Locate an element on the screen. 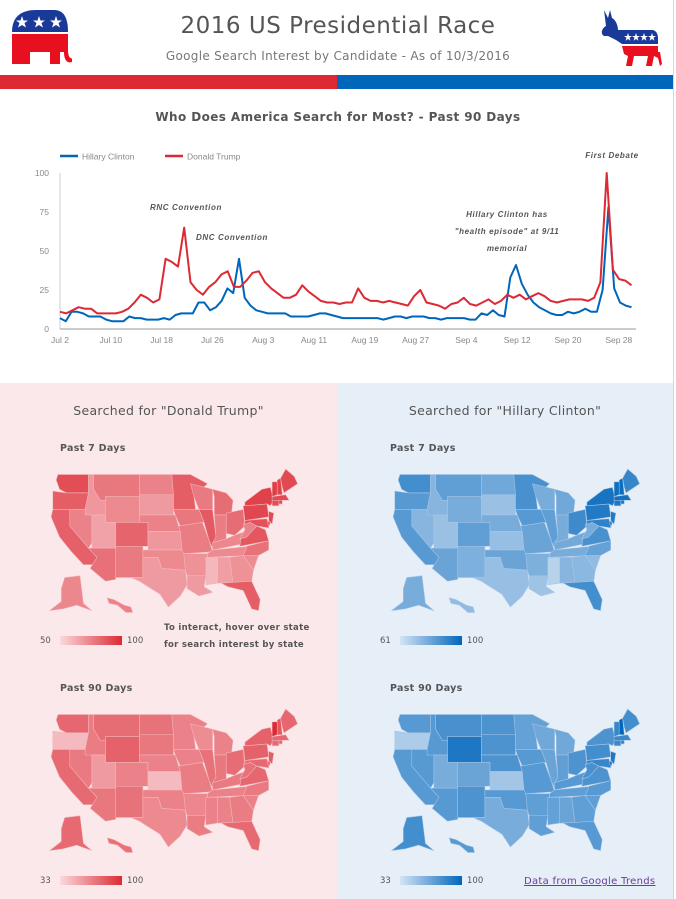 The width and height of the screenshot is (676, 899). trump-past7-map is located at coordinates (170, 542).